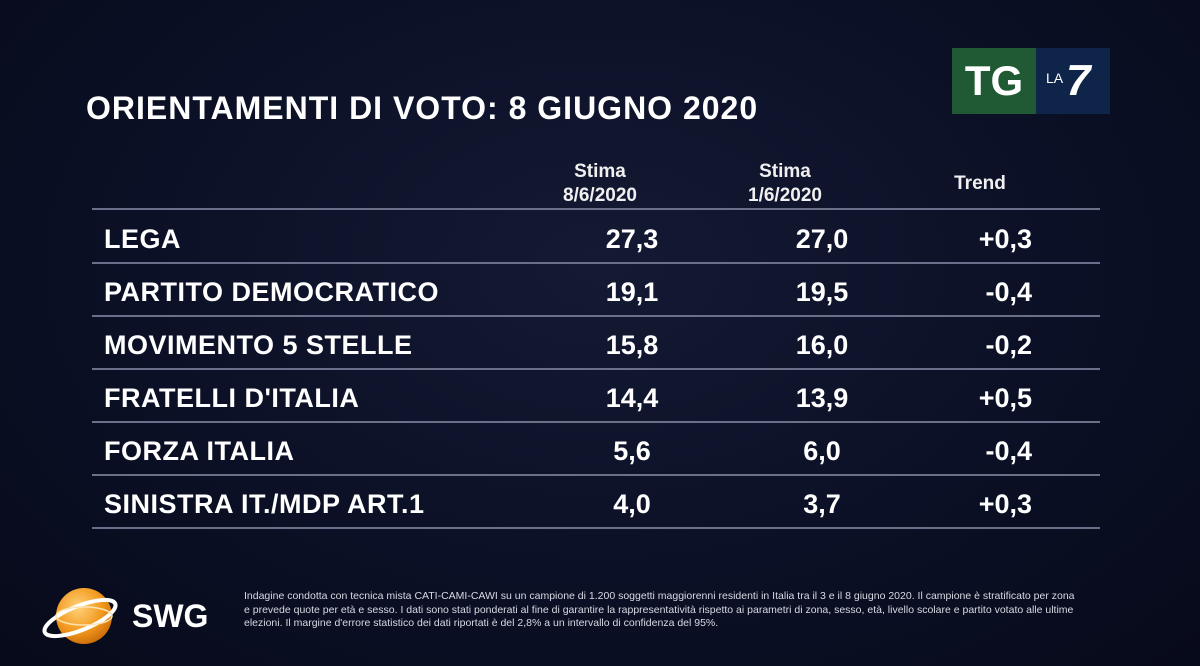  Describe the element at coordinates (822, 451) in the screenshot. I see `estimate-1-6-value: 6,0` at that location.